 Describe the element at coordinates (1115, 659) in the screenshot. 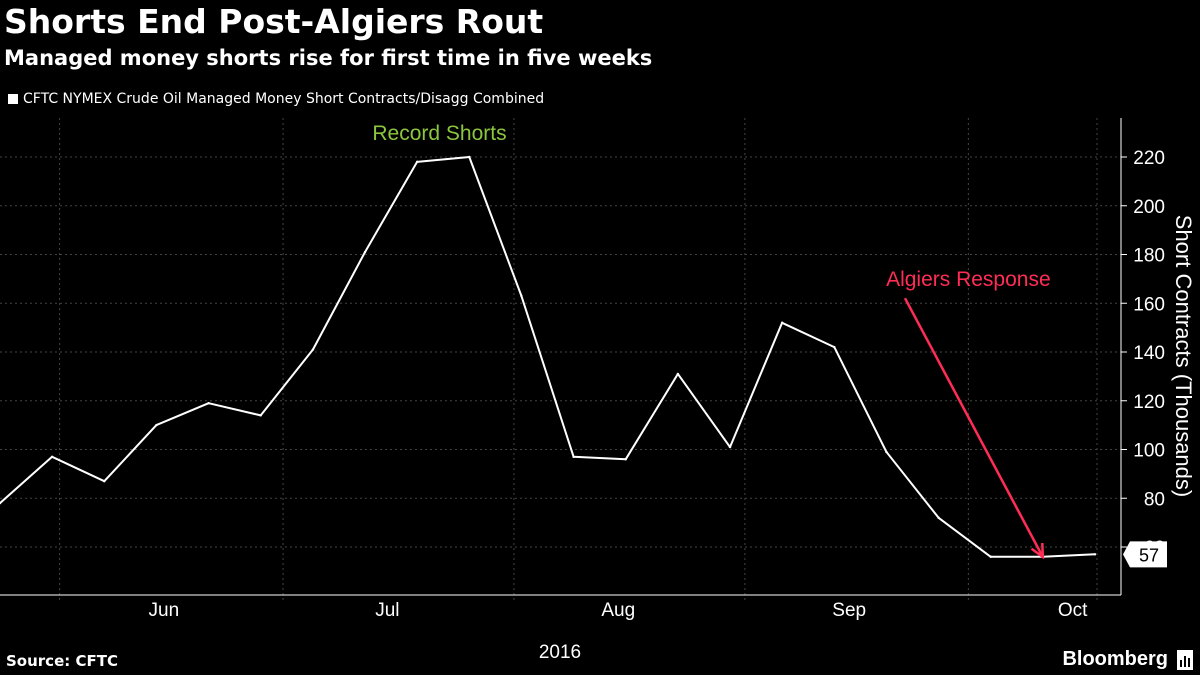

I see `brand-logo: Bloomberg` at that location.